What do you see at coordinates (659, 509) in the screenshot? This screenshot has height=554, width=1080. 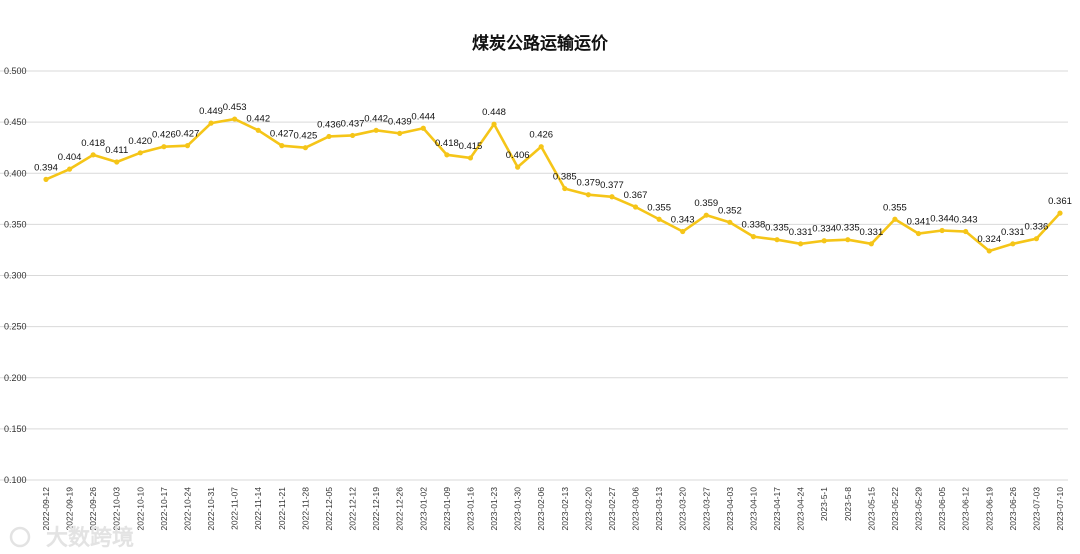 I see `x-tick-label: 2023-03-13` at bounding box center [659, 509].